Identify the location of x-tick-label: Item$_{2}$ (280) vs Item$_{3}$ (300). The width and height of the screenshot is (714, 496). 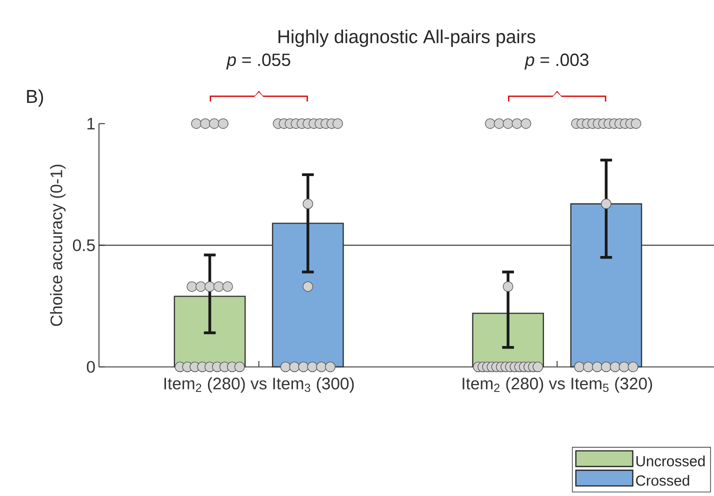
(259, 385).